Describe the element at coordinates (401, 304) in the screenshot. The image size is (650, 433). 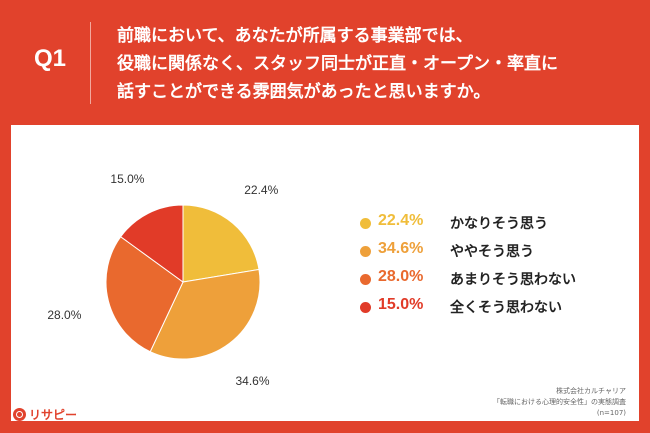
I see `legend-value: 15.0%` at that location.